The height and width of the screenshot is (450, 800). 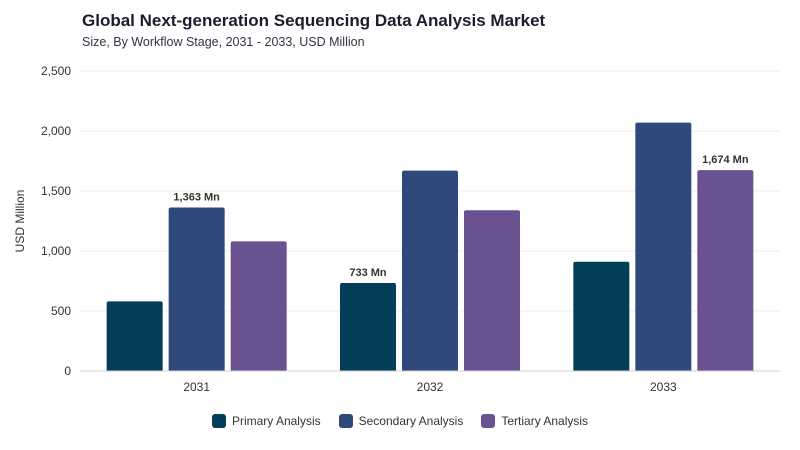 What do you see at coordinates (134, 336) in the screenshot?
I see `bar-primary-analysis-2031` at bounding box center [134, 336].